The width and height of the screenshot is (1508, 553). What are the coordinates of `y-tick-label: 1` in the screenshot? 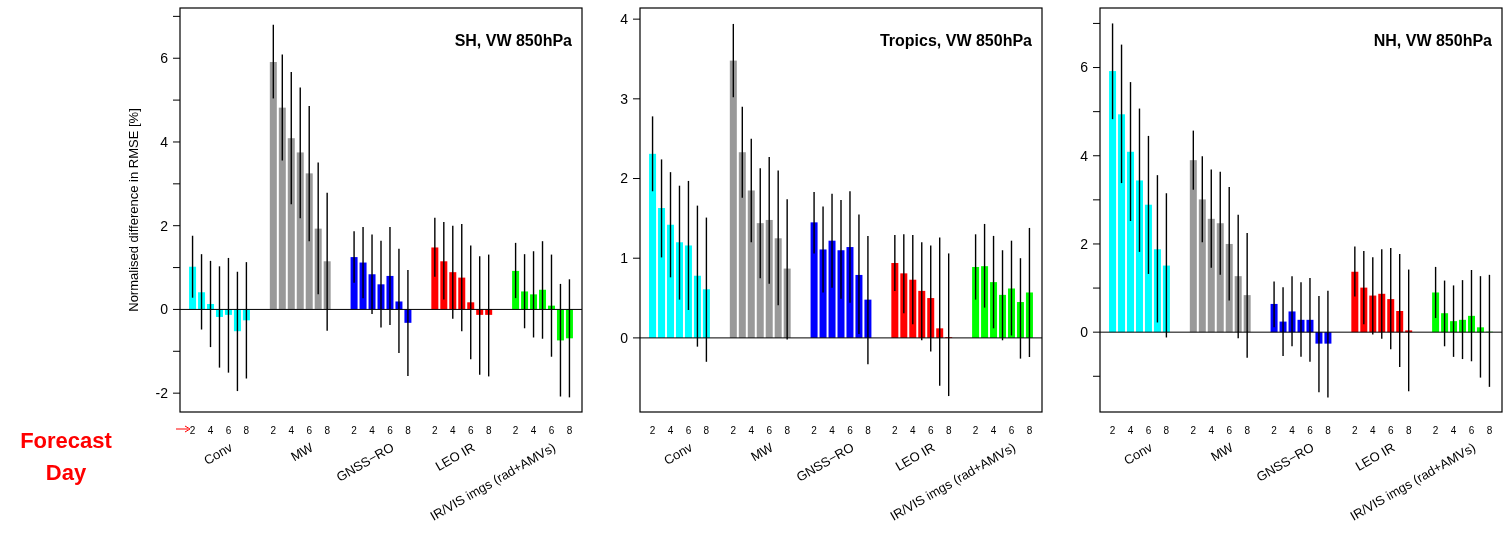 It's located at (624, 258).